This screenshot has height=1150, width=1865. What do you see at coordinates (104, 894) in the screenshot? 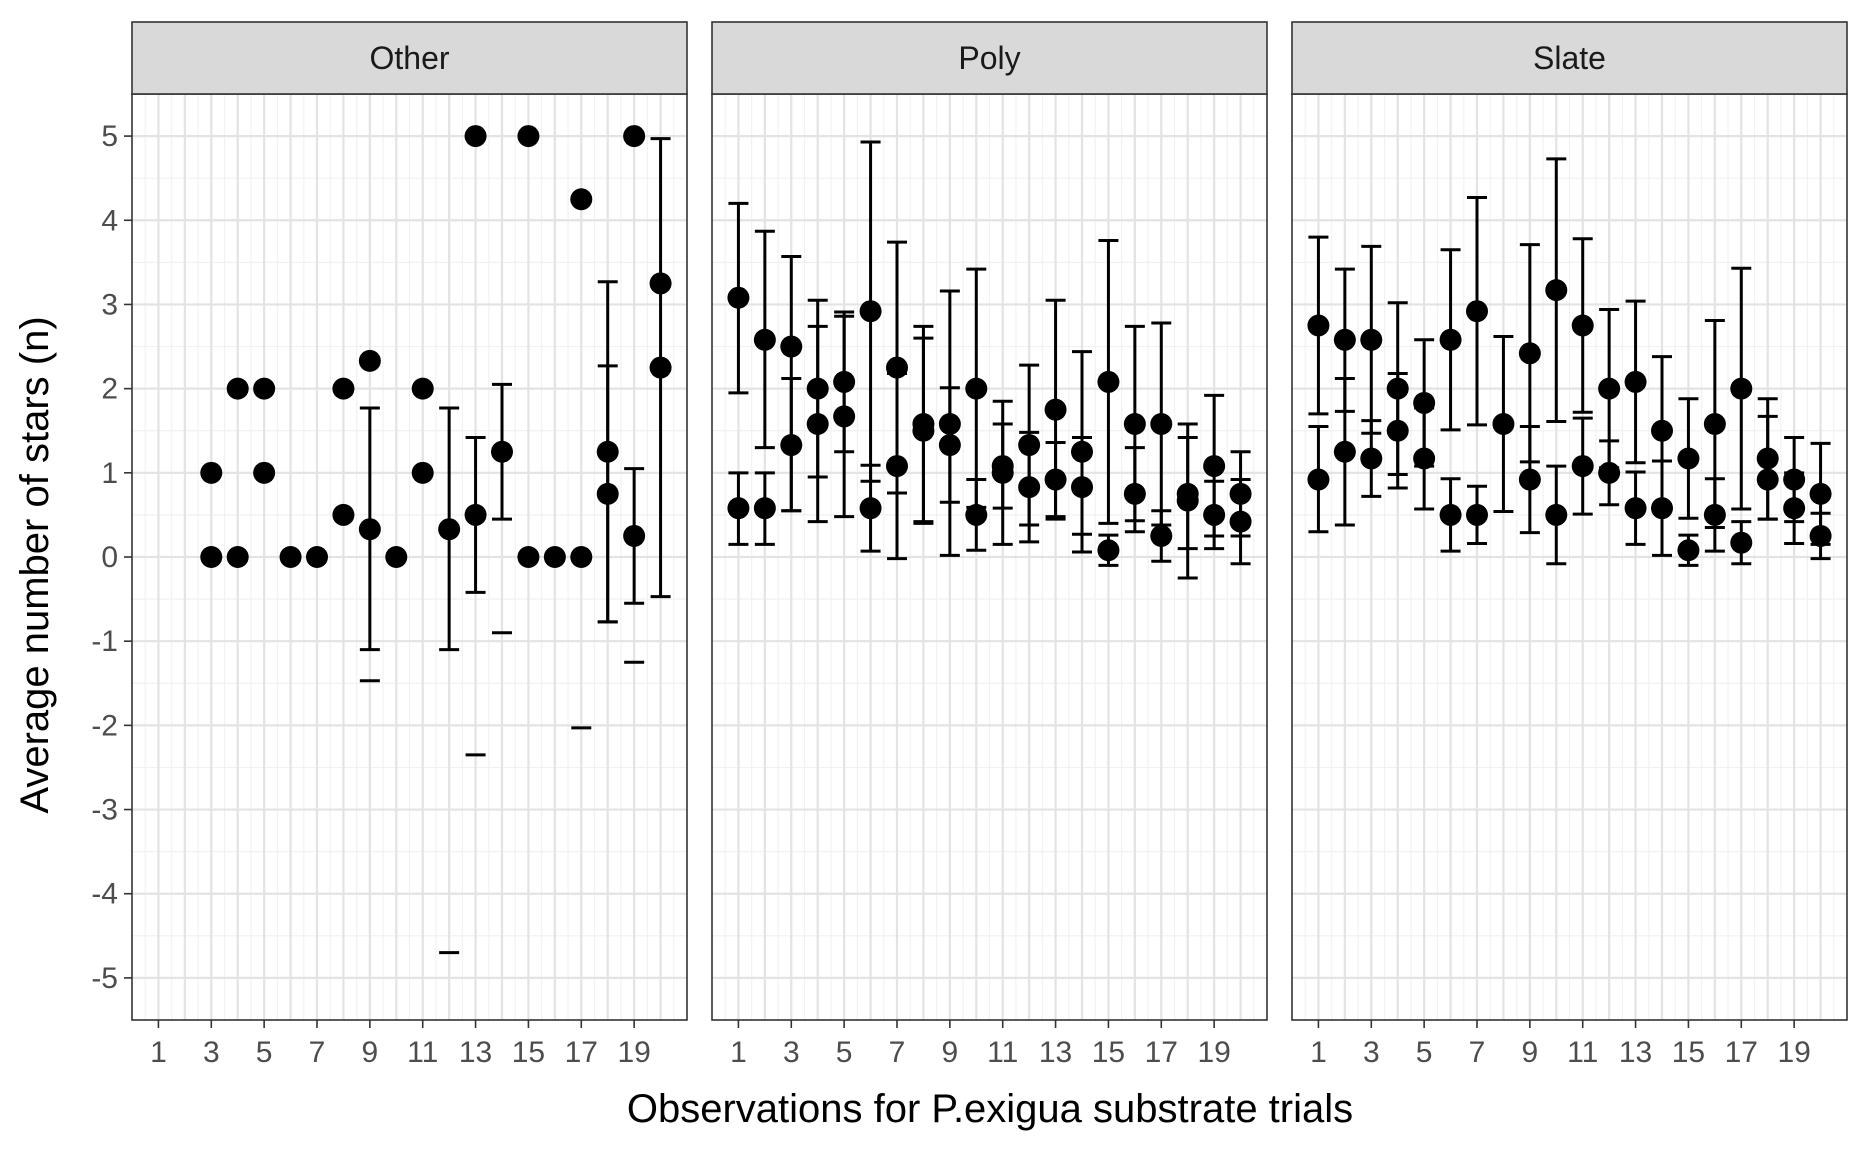
I see `y-tick-label: -4` at bounding box center [104, 894].